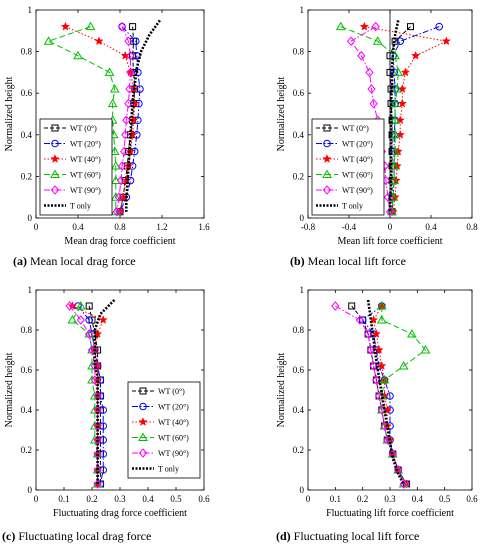  I want to click on marker-s4-leg, so click(55, 190).